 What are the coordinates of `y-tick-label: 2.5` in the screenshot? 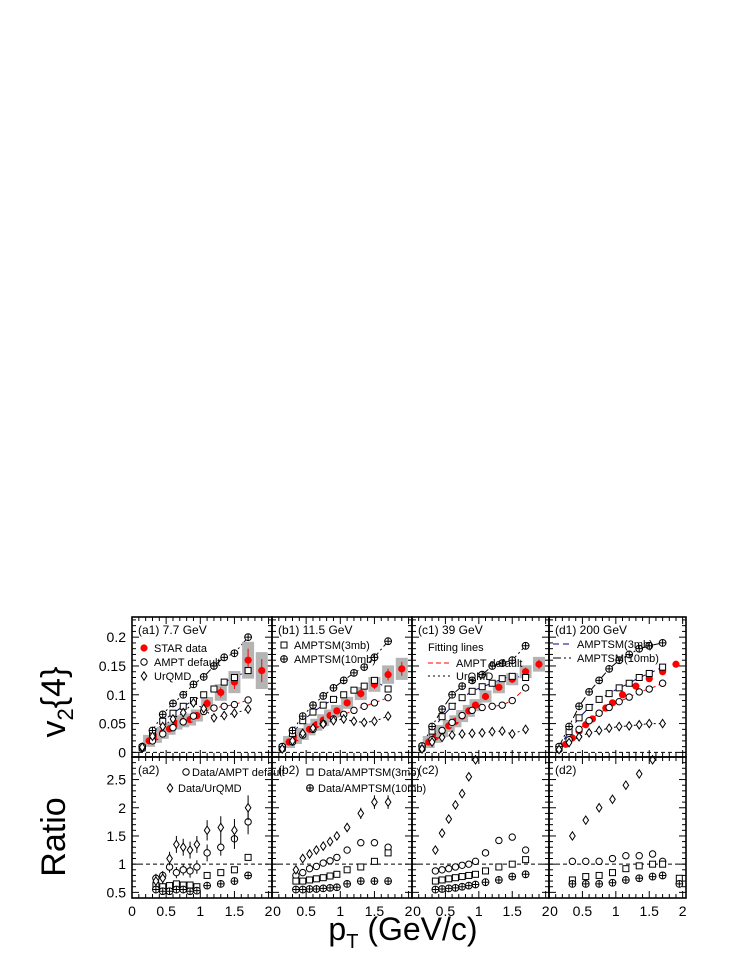 It's located at (117, 780).